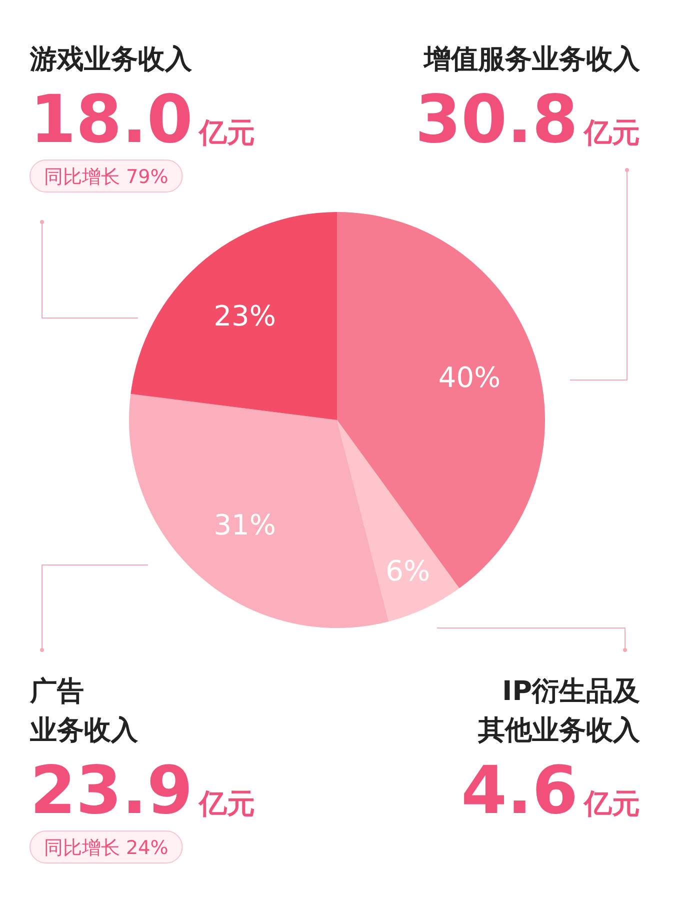  Describe the element at coordinates (408, 571) in the screenshot. I see `data-label: 6%` at that location.